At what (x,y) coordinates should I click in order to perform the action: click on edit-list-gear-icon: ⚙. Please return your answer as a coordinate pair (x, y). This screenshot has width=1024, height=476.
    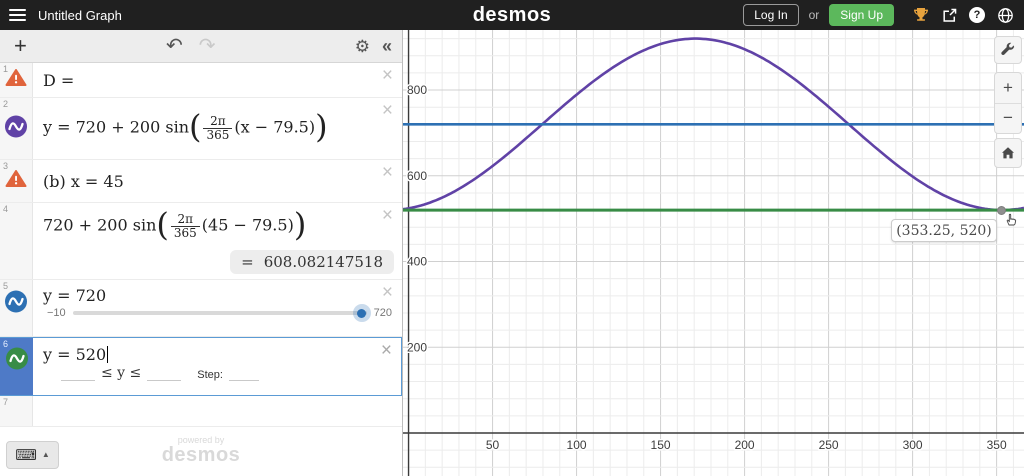
    Looking at the image, I should click on (362, 46).